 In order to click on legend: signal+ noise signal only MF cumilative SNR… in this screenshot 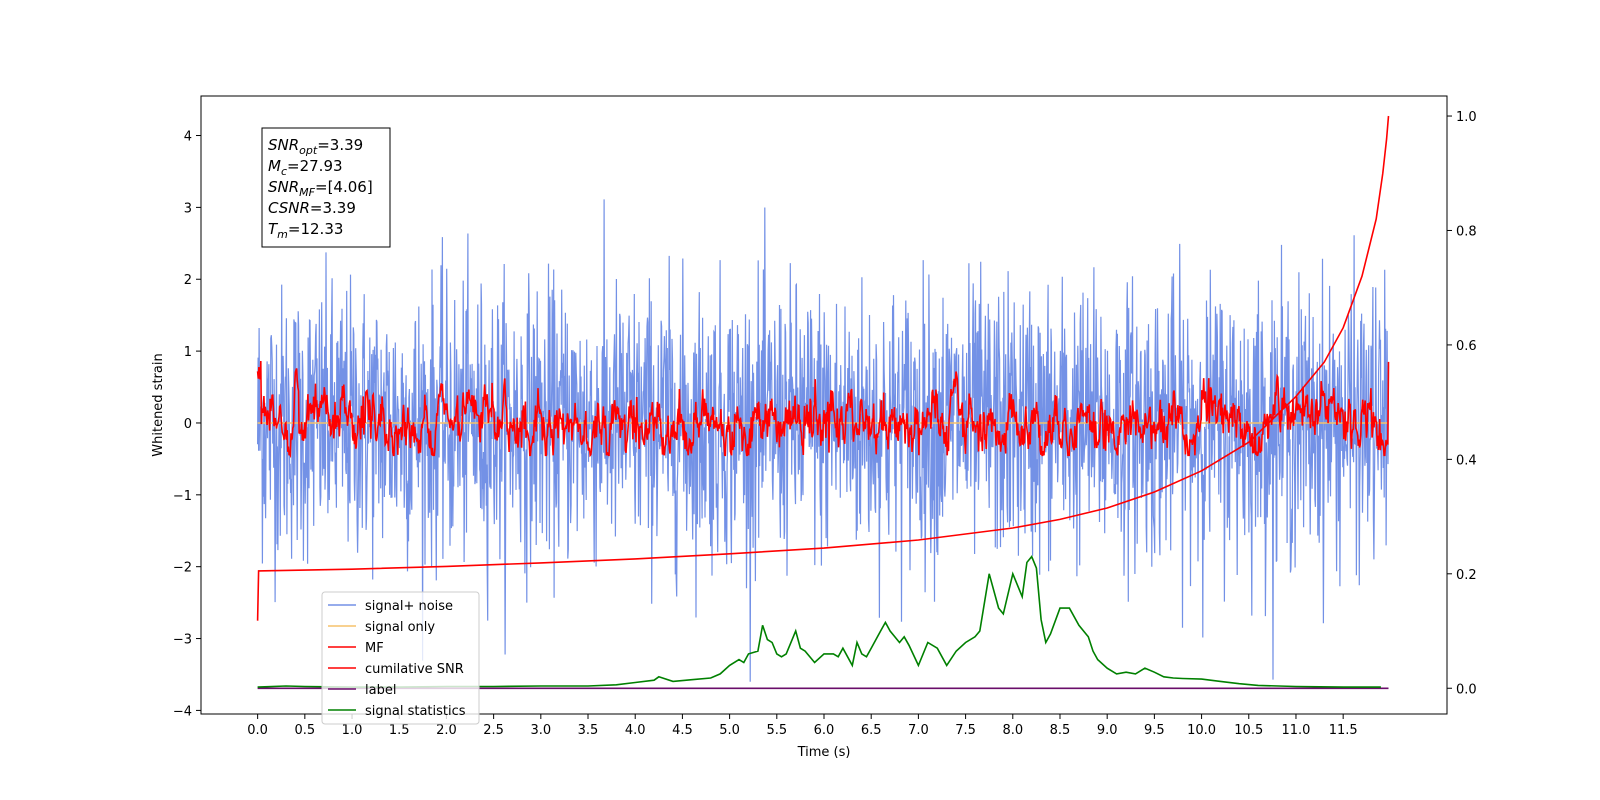, I will do `click(400, 658)`.